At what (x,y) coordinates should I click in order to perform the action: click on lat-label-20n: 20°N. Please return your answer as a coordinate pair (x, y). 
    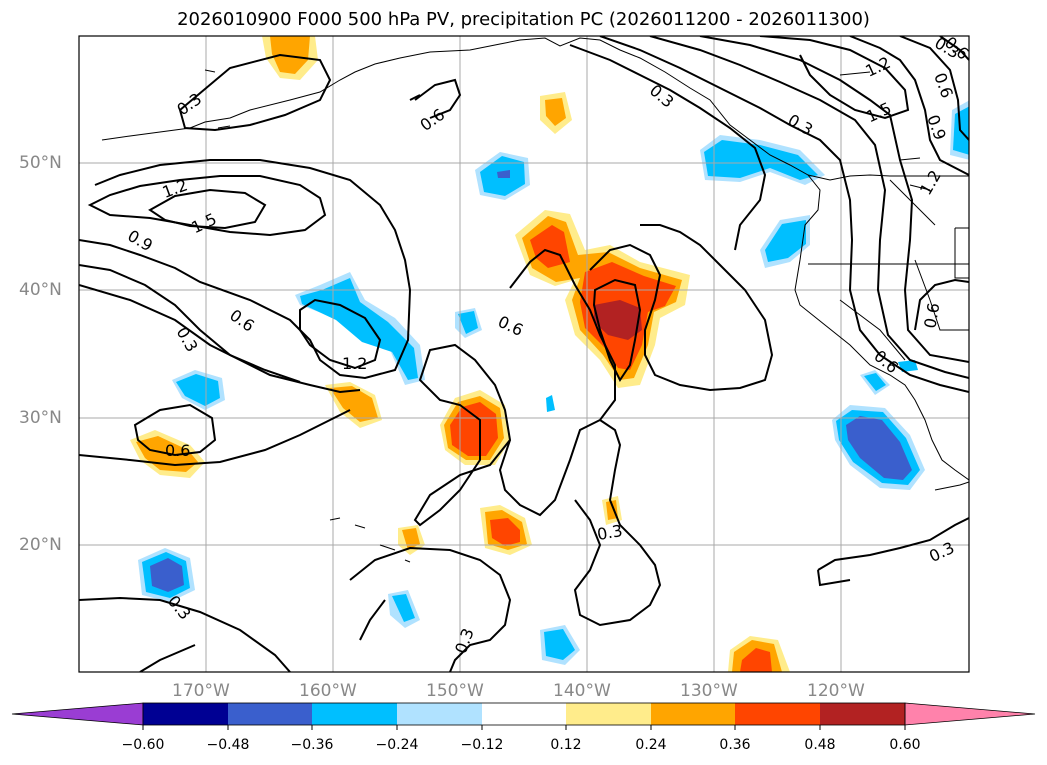
    Looking at the image, I should click on (40, 545).